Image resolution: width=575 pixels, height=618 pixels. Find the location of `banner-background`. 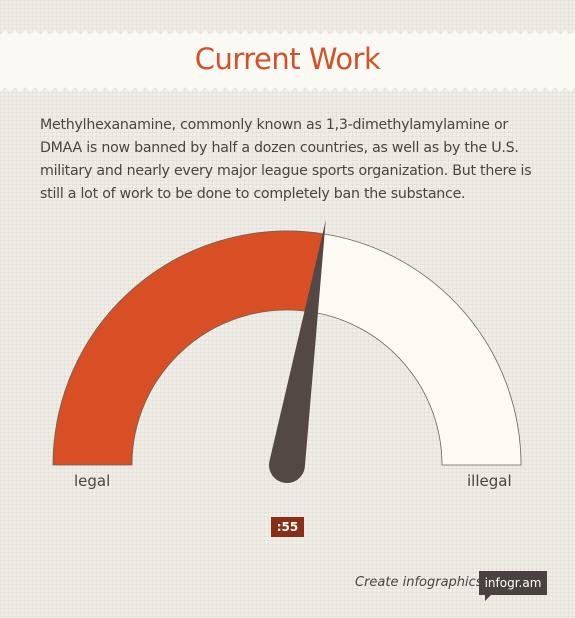

banner-background is located at coordinates (287, 61).